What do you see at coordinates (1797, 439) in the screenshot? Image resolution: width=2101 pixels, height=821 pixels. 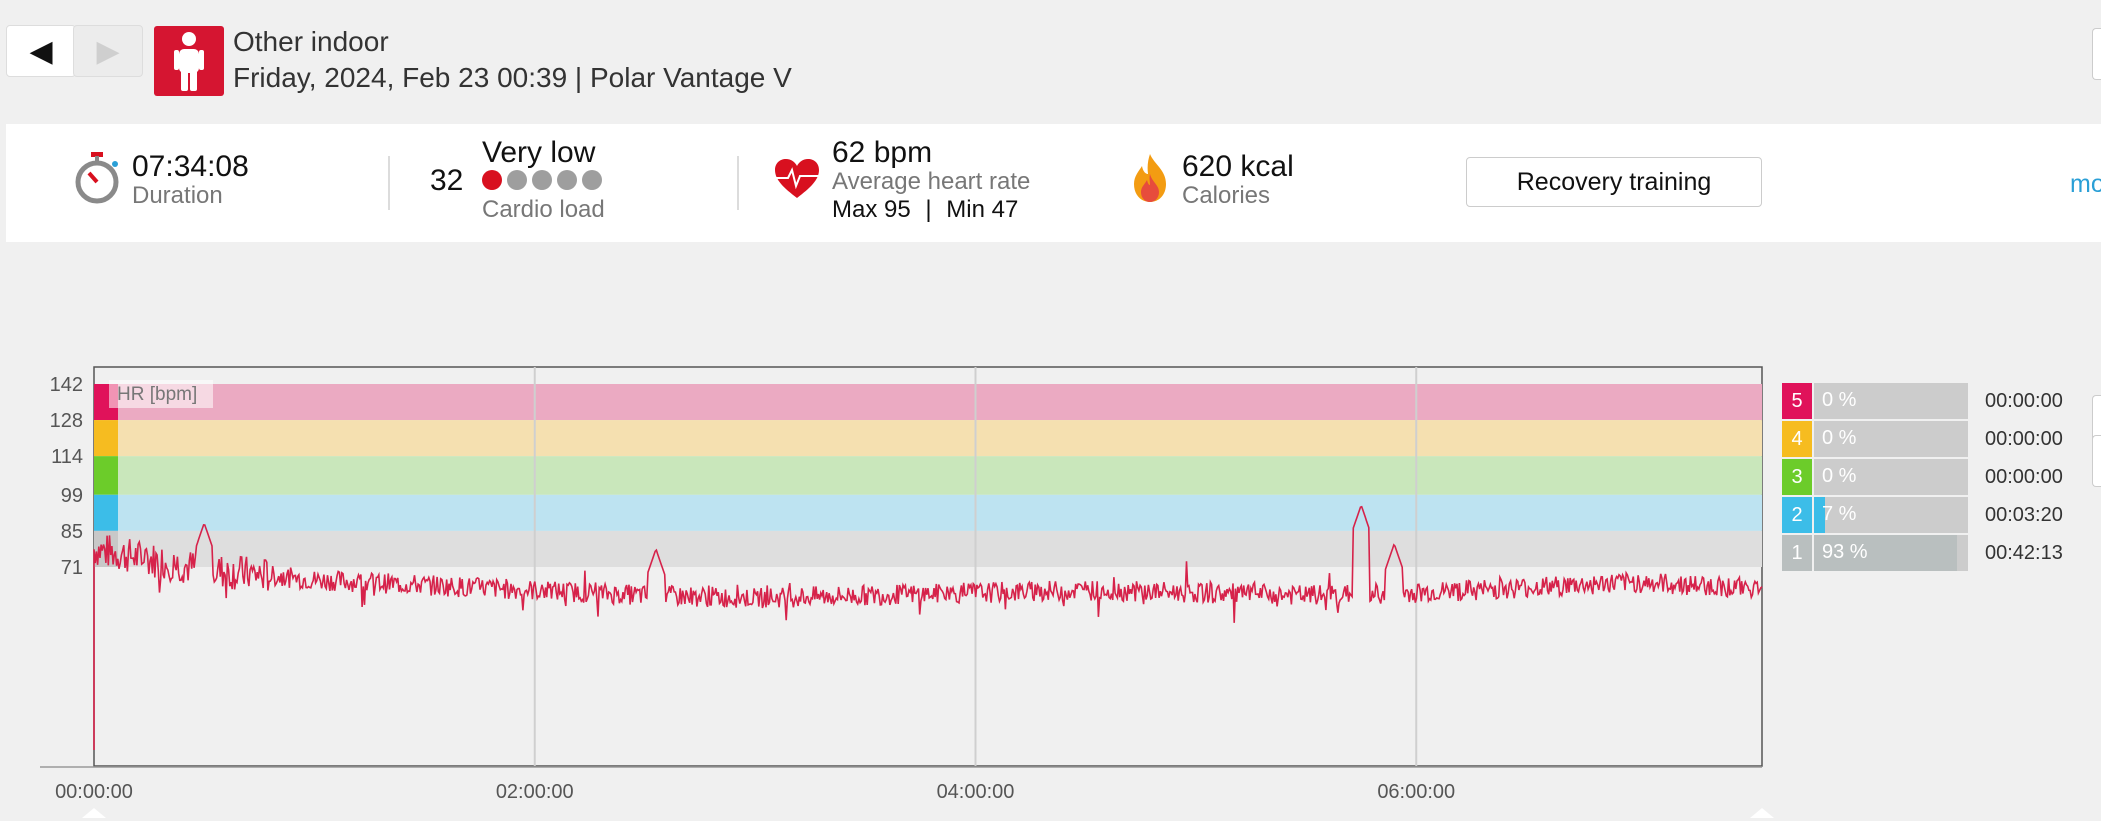 I see `zone-number: 4` at bounding box center [1797, 439].